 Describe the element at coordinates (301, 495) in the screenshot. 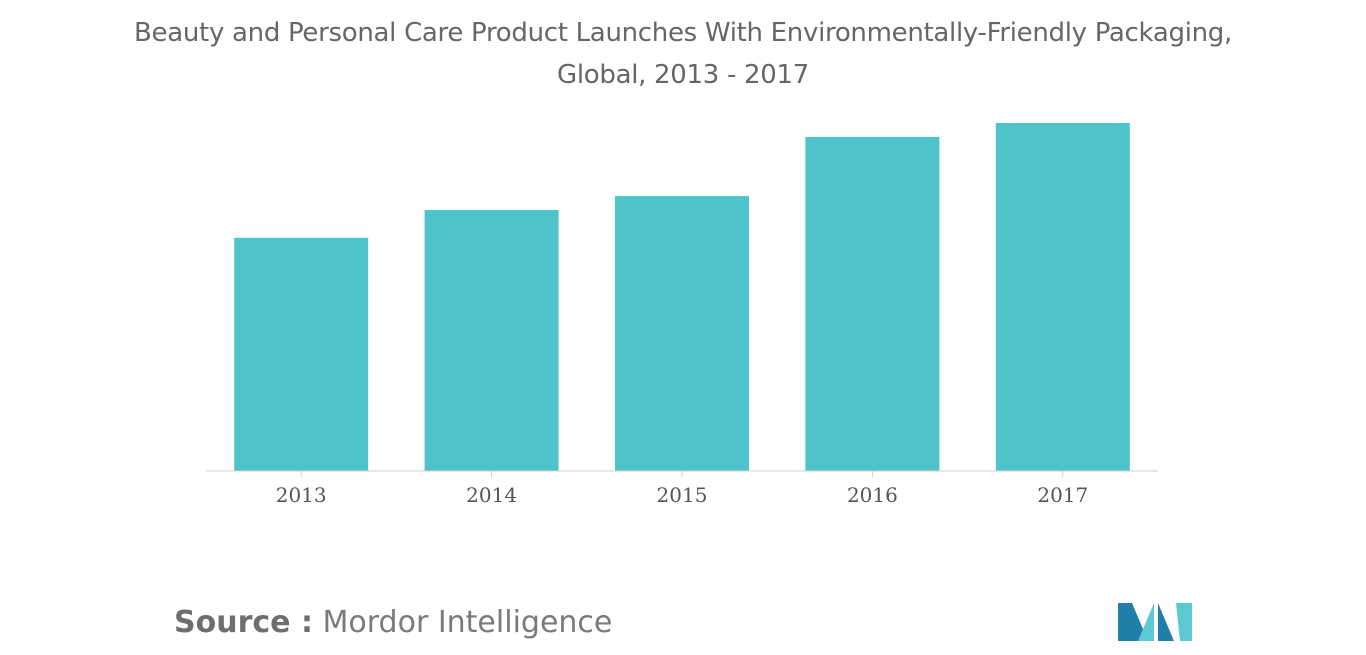

I see `x-tick-label-2013: 2013` at that location.